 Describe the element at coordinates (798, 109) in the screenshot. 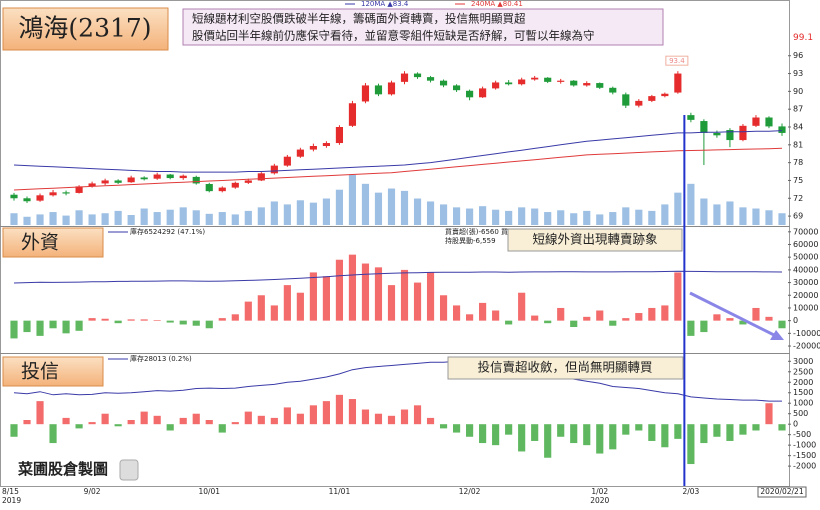

I see `y-tick-label: 87` at that location.